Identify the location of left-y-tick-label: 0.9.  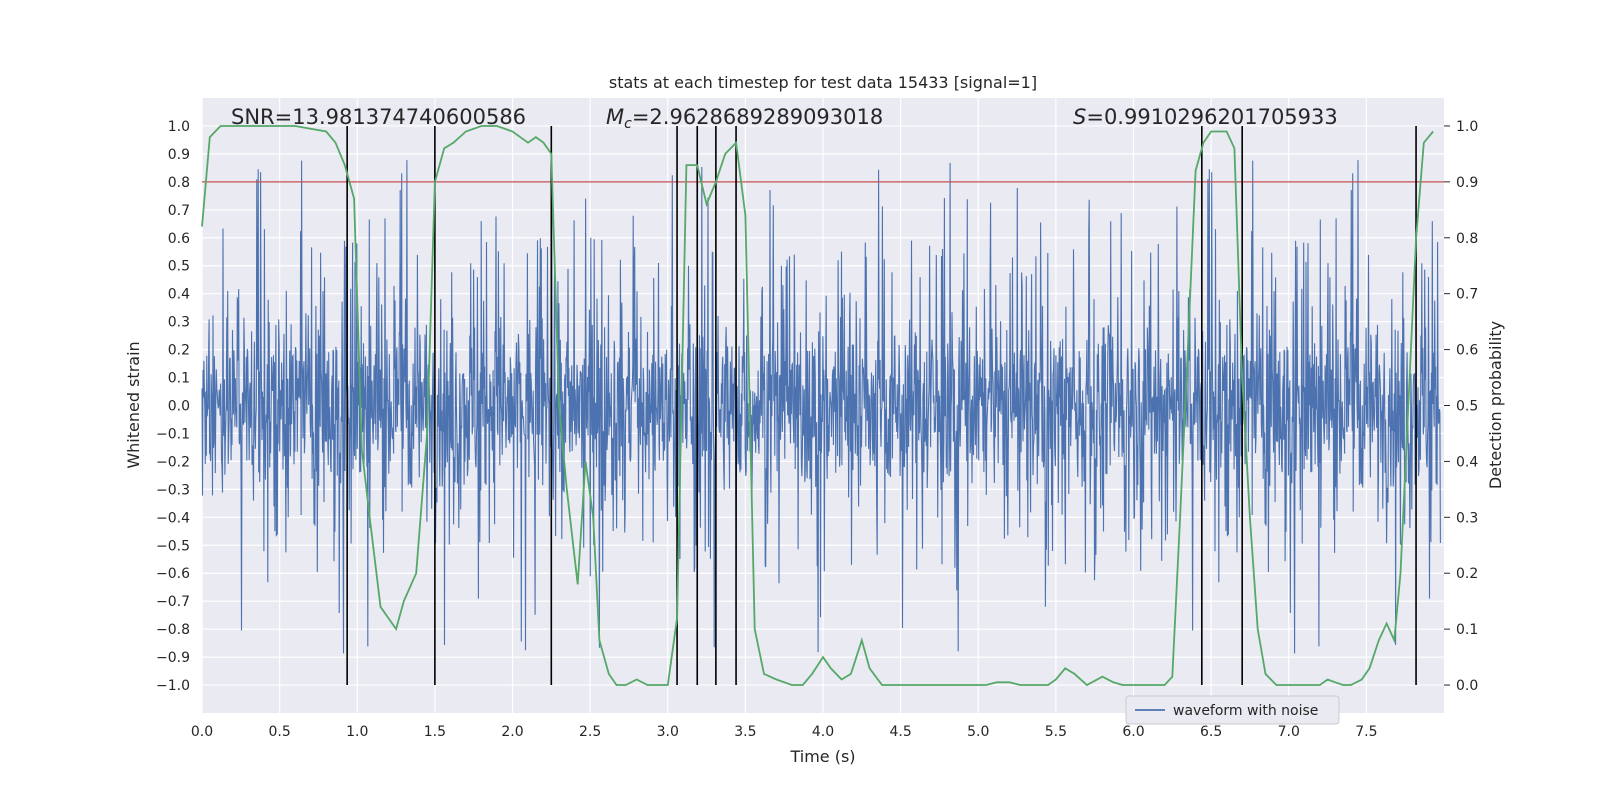
(179, 155).